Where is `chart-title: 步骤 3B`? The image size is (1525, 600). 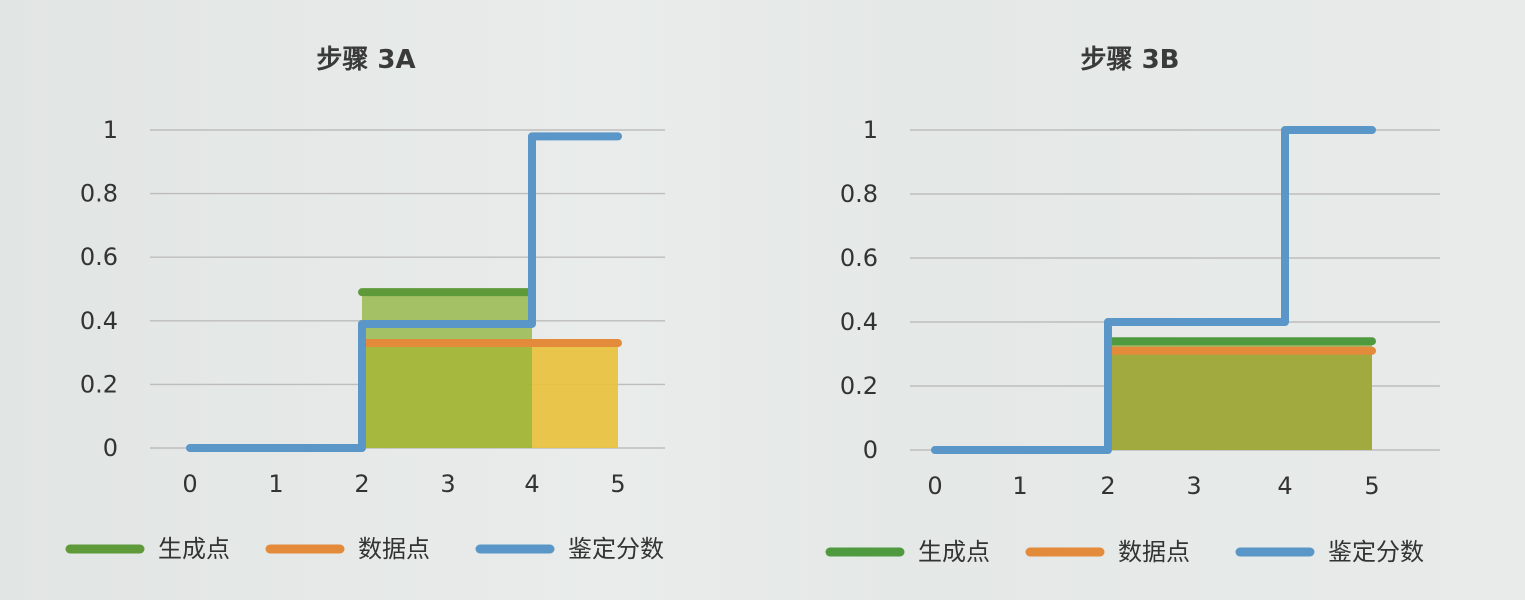
chart-title: 步骤 3B is located at coordinates (1130, 59).